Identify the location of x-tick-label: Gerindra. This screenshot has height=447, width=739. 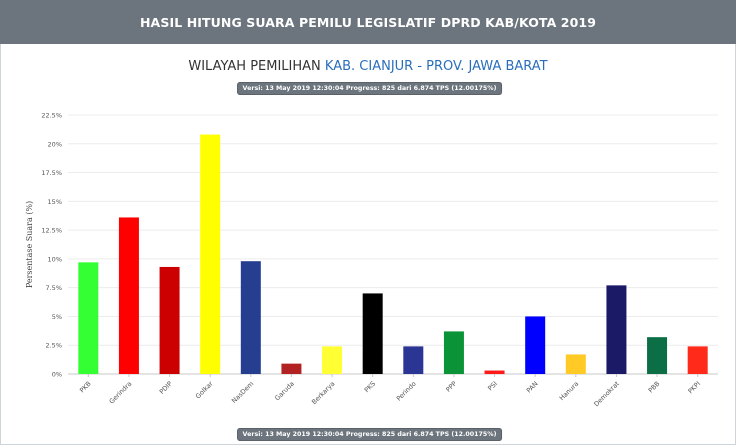
(121, 393).